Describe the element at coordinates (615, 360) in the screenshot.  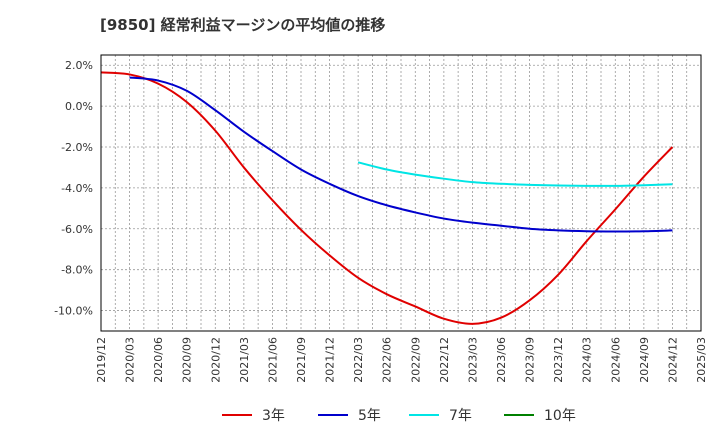
I see `x-tick-label: 2024/06` at that location.